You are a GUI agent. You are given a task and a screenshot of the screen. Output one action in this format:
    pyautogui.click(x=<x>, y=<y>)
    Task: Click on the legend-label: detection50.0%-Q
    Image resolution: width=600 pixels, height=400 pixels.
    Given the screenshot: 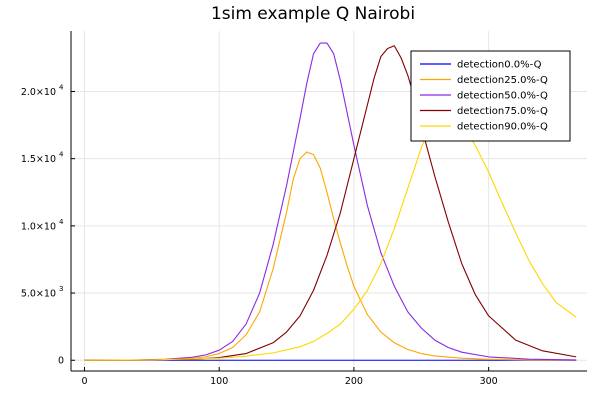 What is the action you would take?
    pyautogui.click(x=502, y=96)
    